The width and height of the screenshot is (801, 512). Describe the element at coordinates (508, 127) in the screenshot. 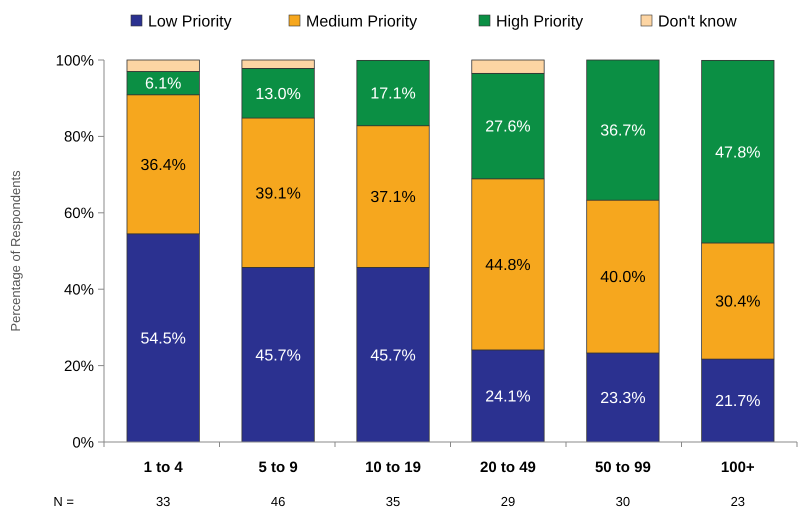

I see `data-label: 27.6%` at that location.